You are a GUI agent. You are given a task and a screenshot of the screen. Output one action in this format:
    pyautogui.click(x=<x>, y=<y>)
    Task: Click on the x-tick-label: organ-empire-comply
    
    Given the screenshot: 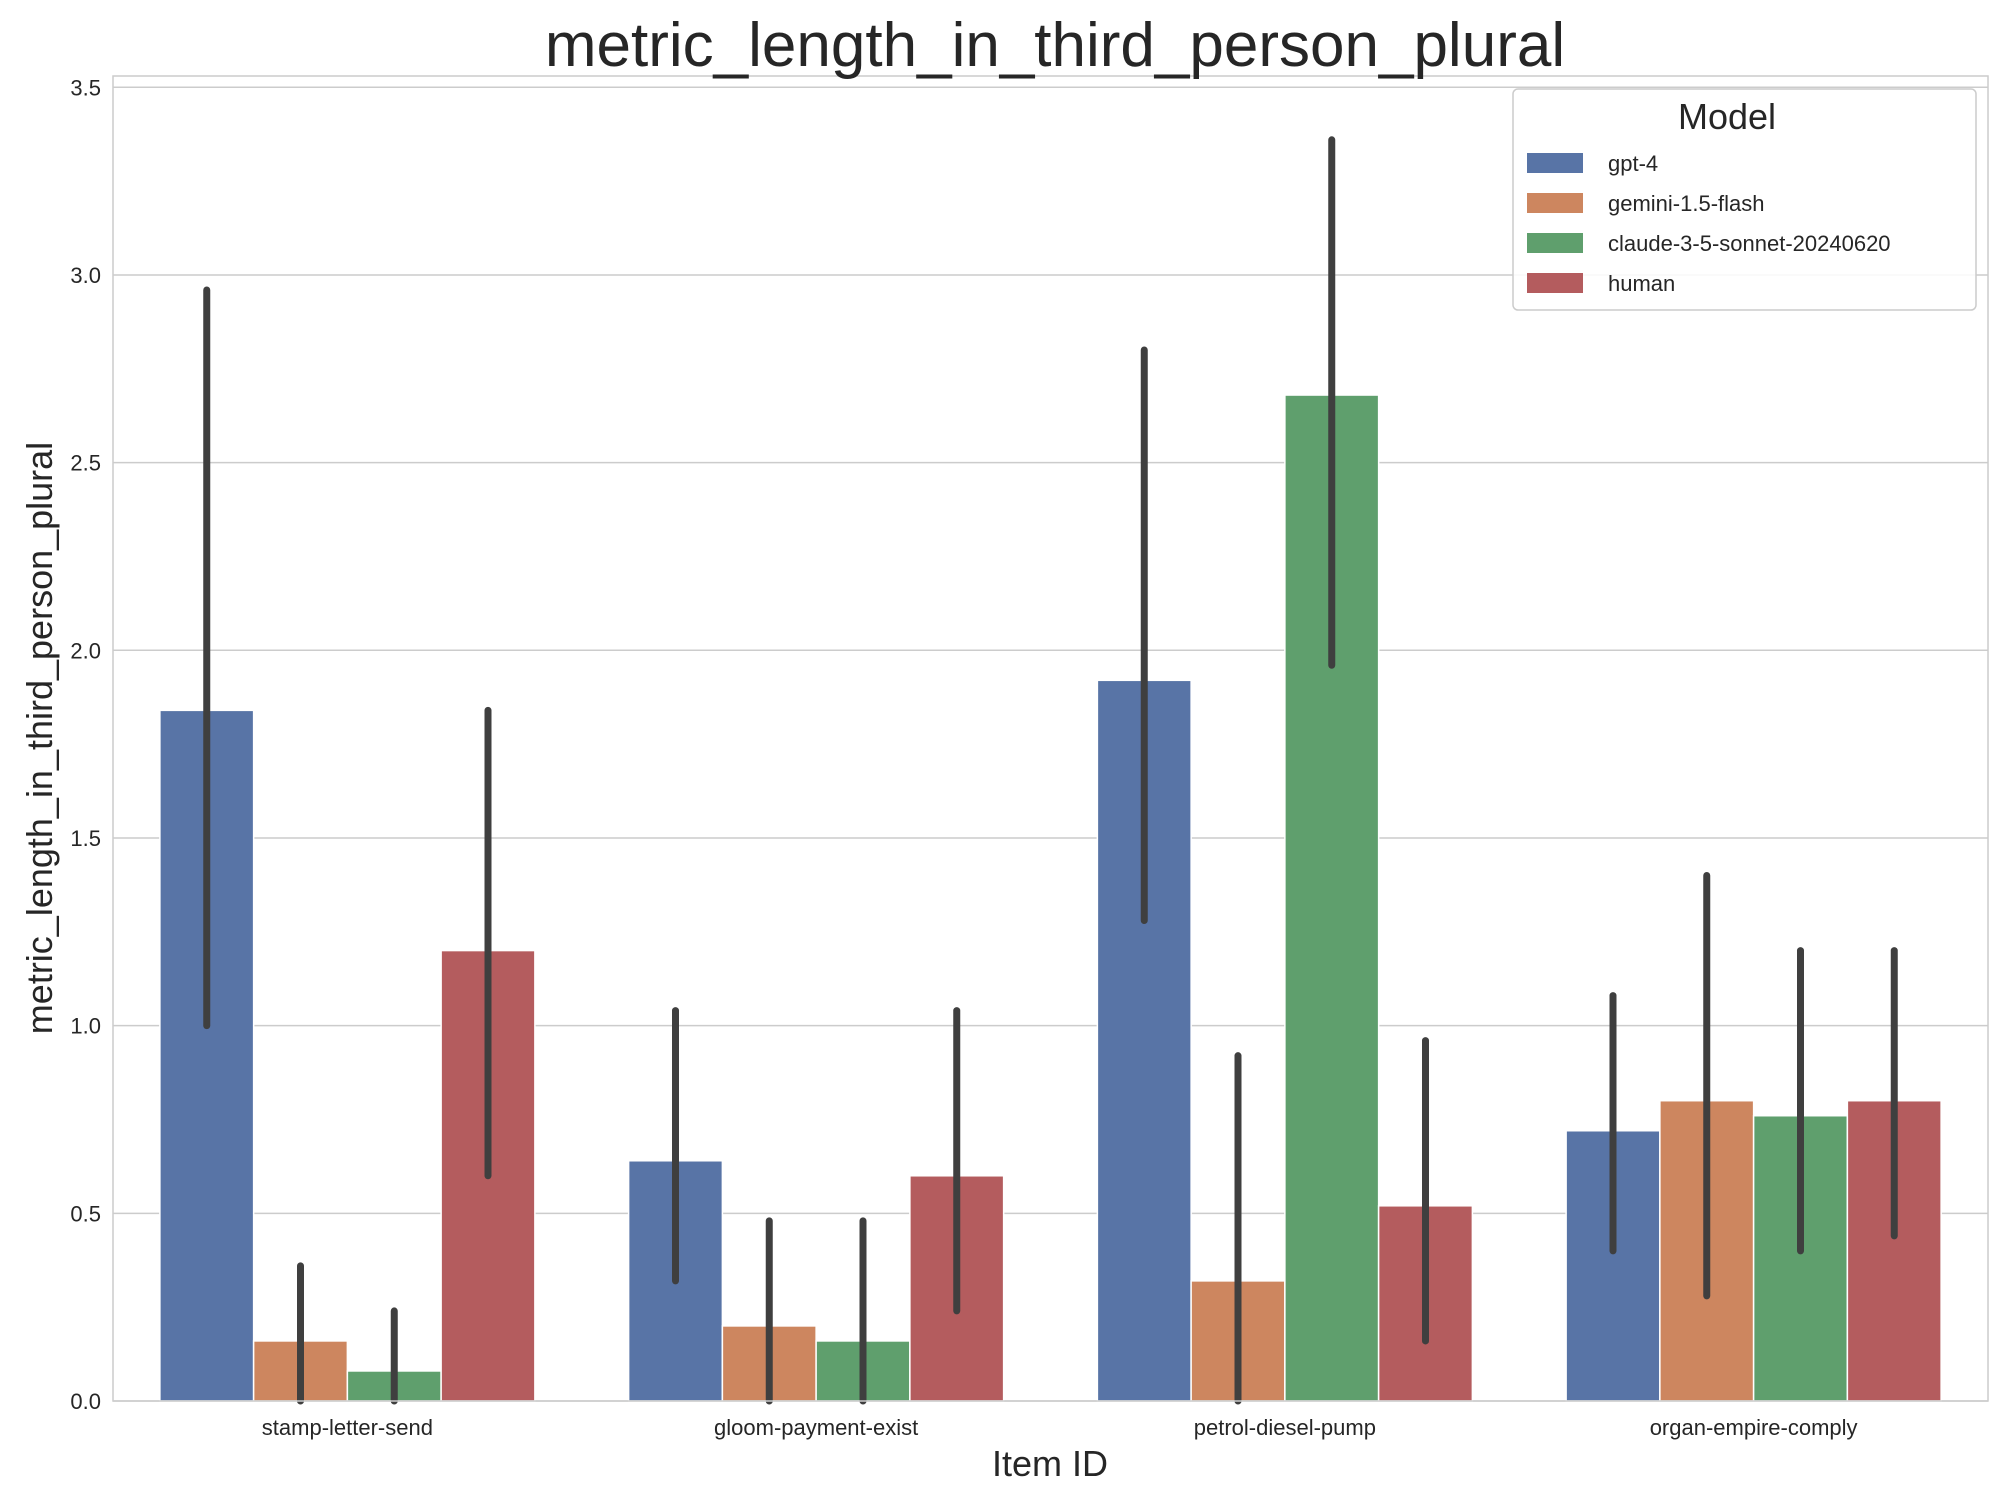 What is the action you would take?
    pyautogui.click(x=1754, y=1427)
    